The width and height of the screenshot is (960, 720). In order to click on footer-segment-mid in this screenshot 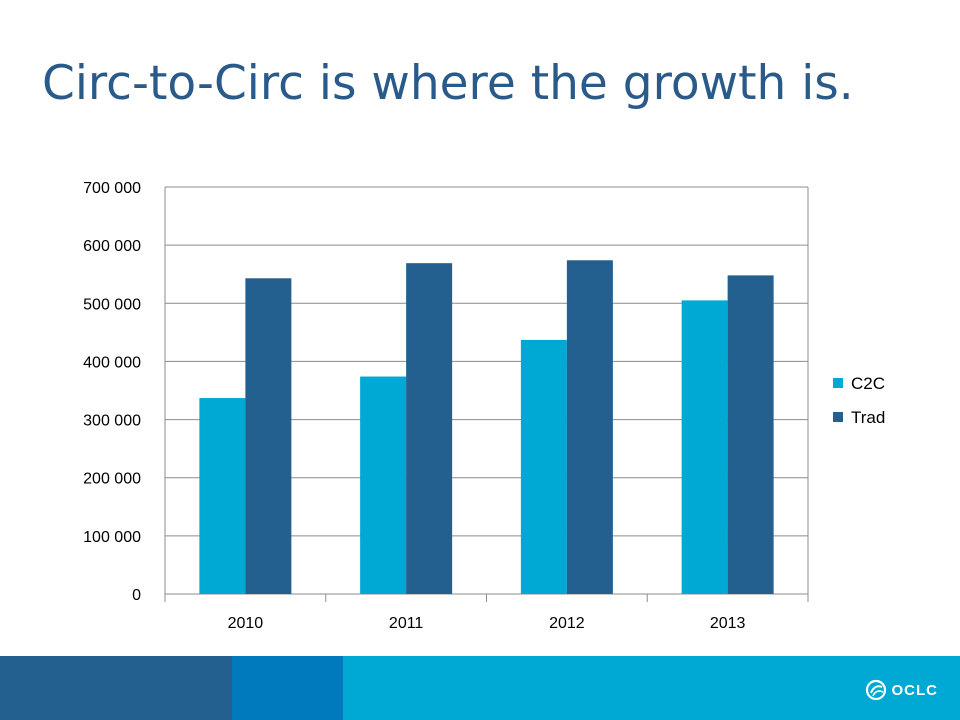, I will do `click(287, 688)`.